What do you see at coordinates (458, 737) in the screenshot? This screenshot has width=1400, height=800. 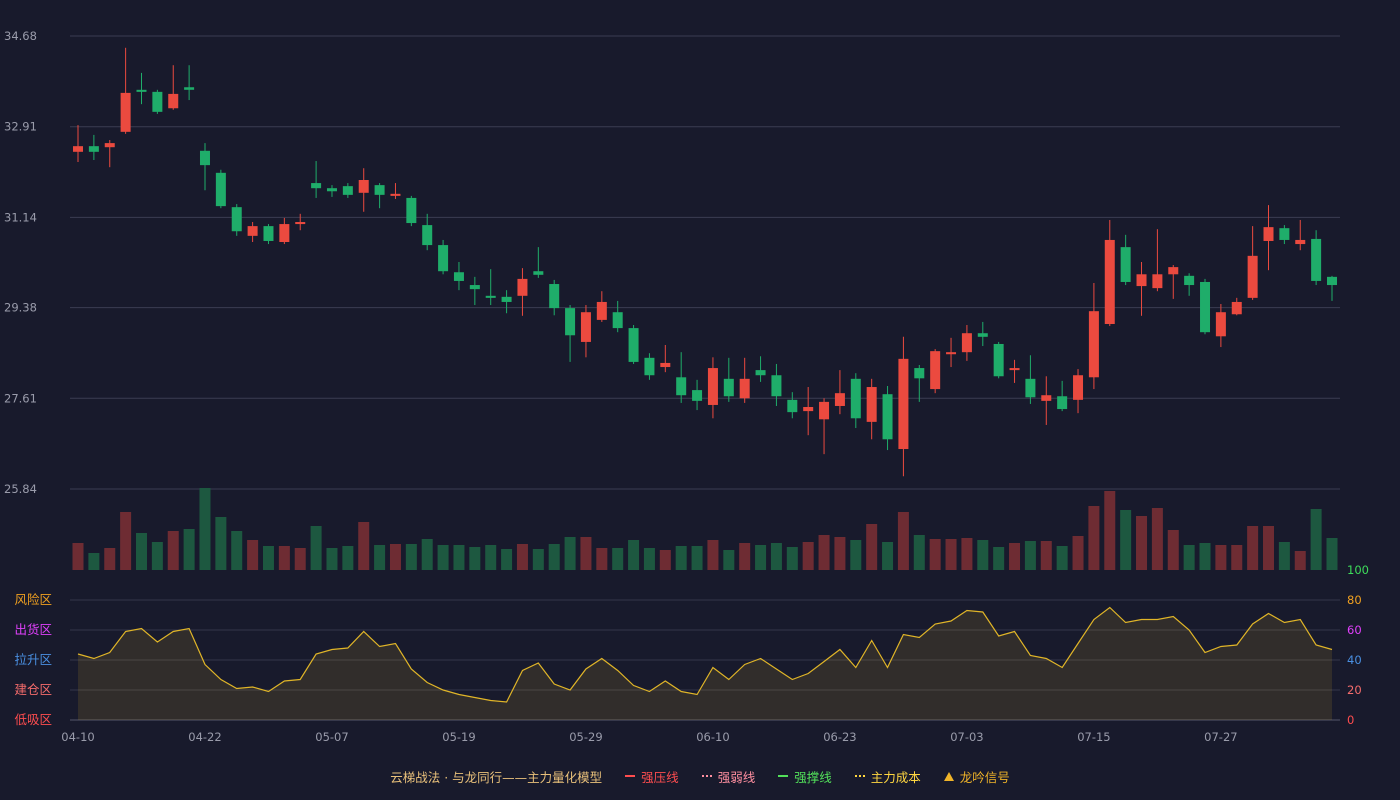 I see `x-tick-label: 05-19` at bounding box center [458, 737].